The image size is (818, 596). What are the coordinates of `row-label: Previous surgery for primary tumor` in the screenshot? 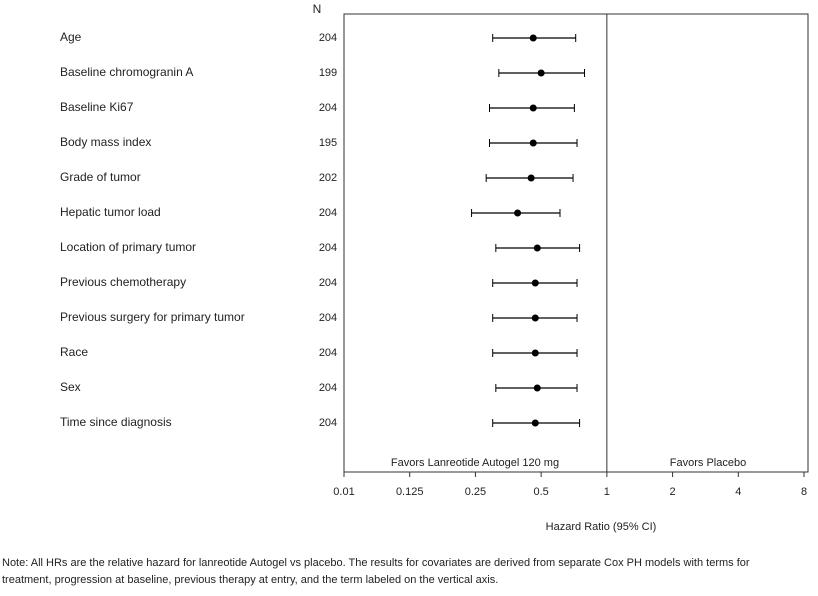 It's located at (152, 317).